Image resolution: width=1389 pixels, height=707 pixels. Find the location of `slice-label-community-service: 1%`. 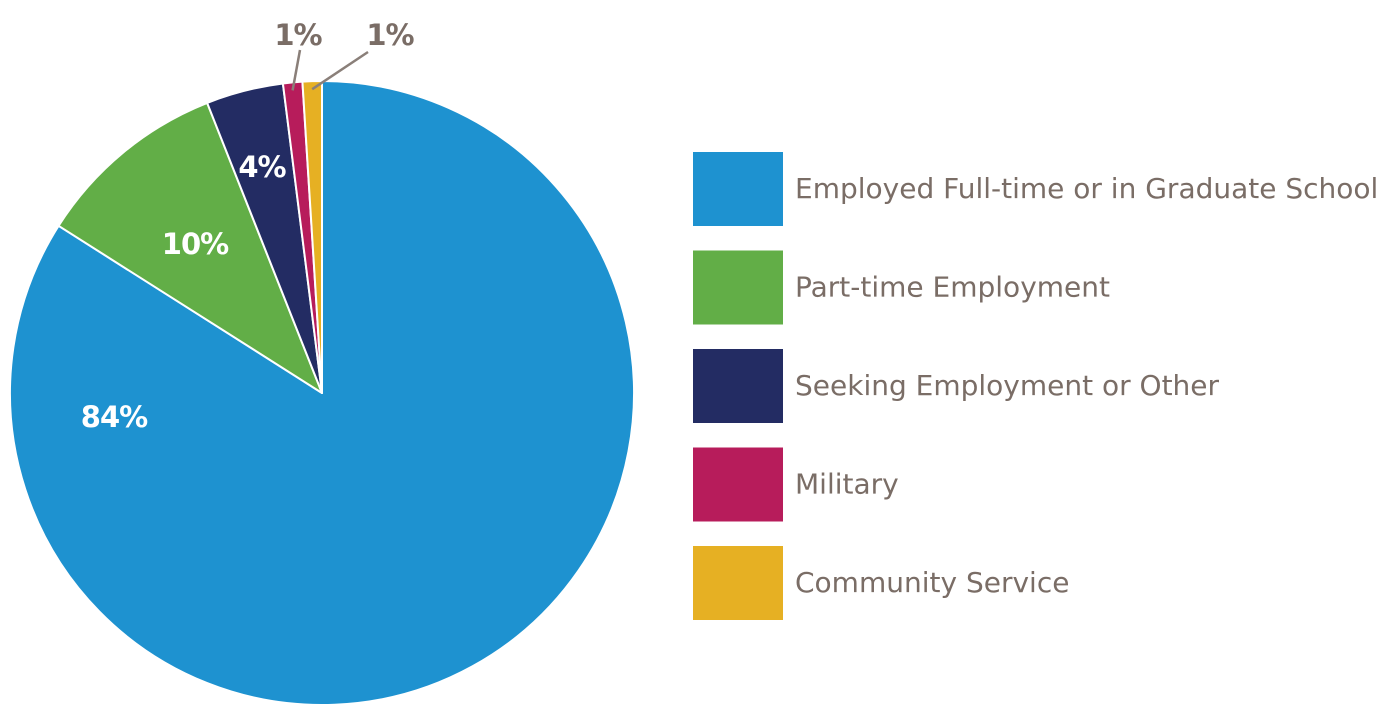

slice-label-community-service: 1% is located at coordinates (390, 35).